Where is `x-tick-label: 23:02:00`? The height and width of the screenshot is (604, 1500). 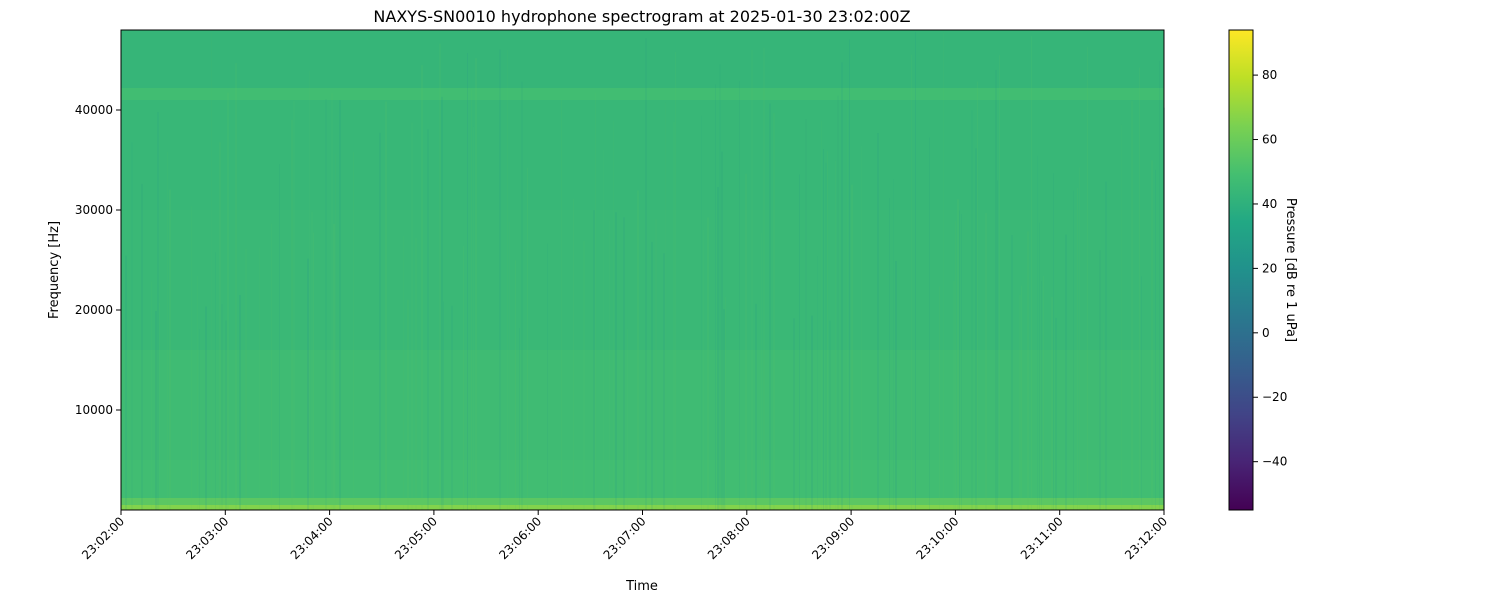 x-tick-label: 23:02:00 is located at coordinates (103, 538).